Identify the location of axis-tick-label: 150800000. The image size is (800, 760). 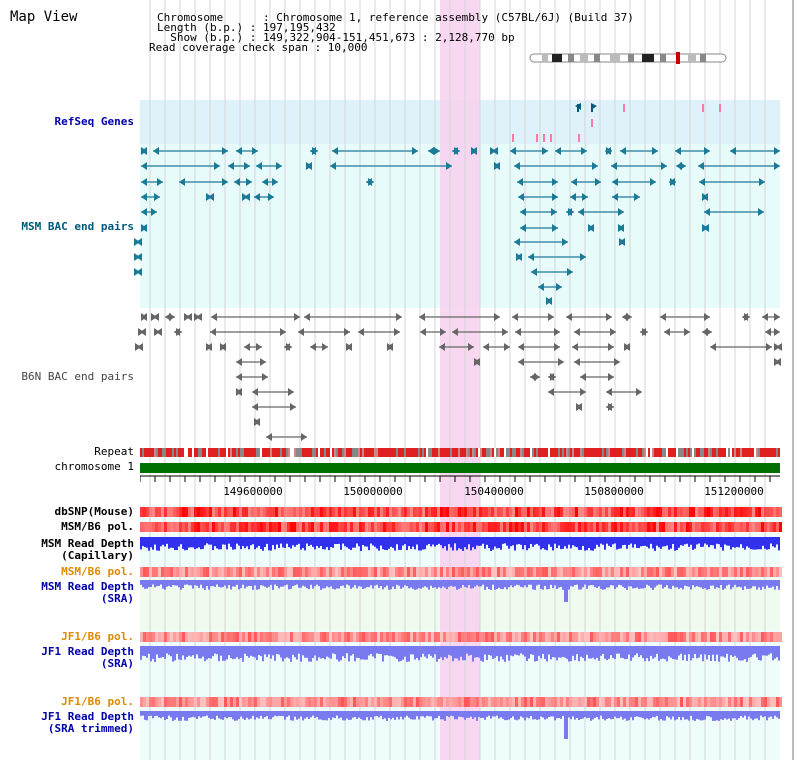
(614, 491).